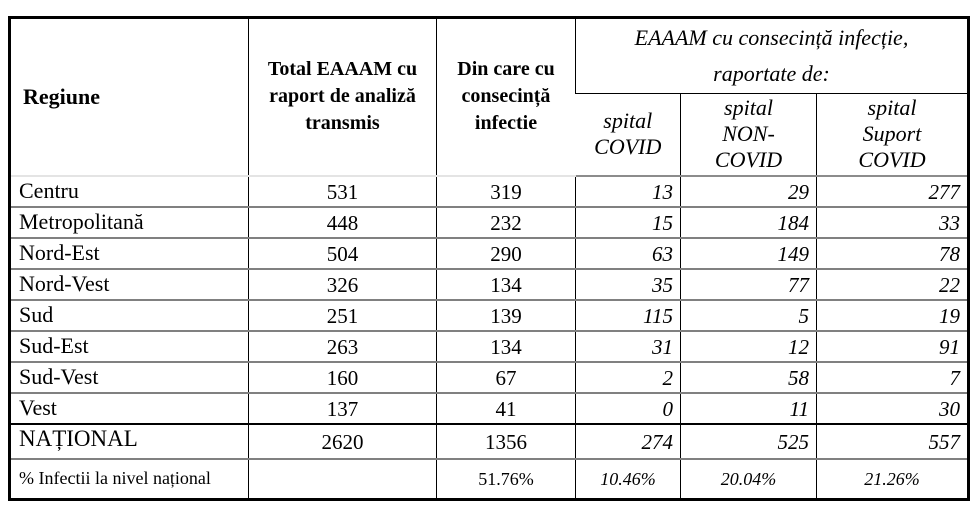 This screenshot has width=975, height=527. I want to click on covid-cell: 10.46%, so click(628, 479).